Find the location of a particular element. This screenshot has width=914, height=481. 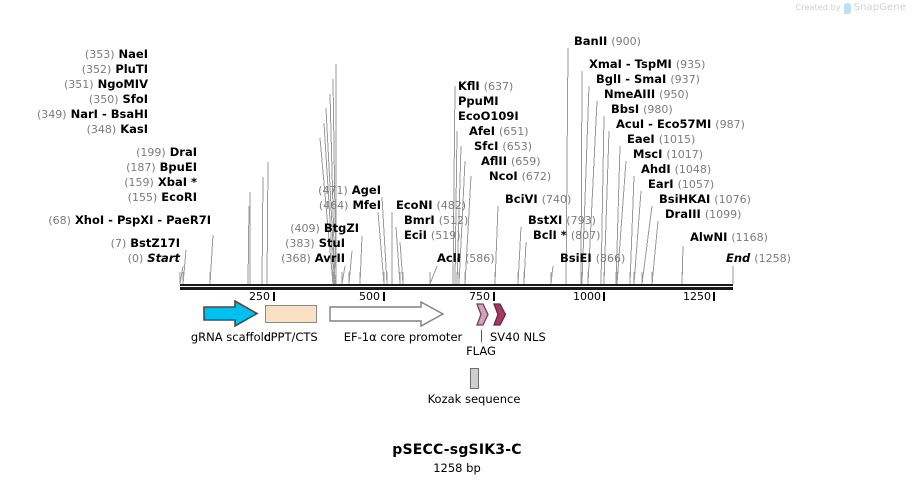

site-label-start: (0) Start is located at coordinates (153, 258).